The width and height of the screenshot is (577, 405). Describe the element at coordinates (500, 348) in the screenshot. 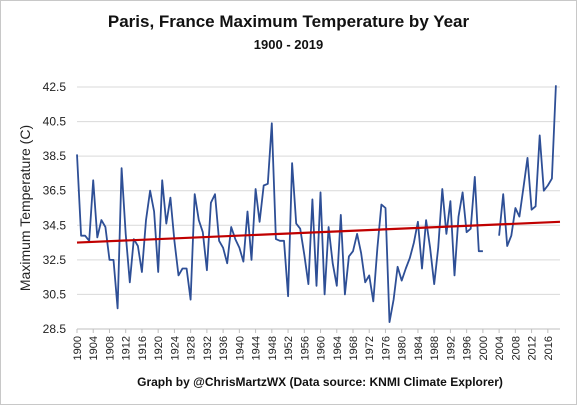

I see `x-tick-label: 2004` at that location.